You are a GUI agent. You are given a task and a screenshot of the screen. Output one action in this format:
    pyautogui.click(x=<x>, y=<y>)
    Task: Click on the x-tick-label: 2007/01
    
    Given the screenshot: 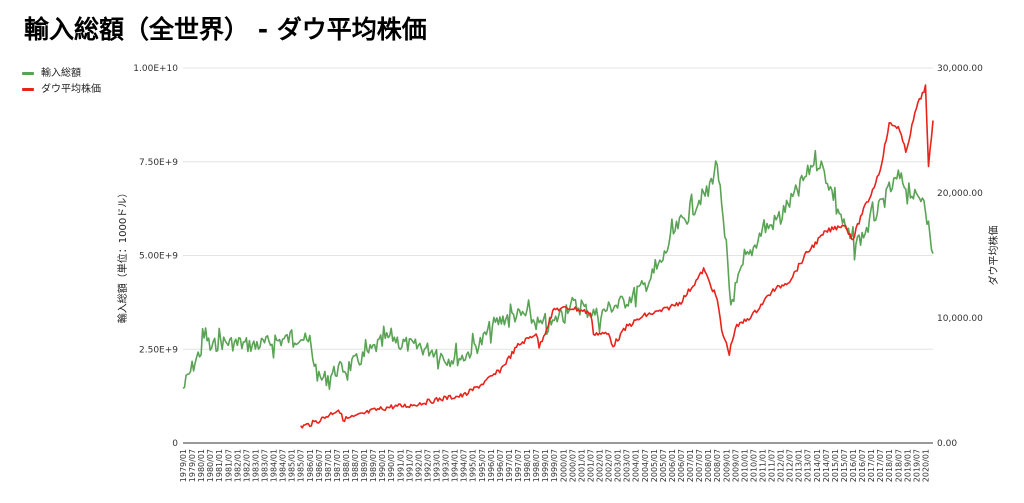 What is the action you would take?
    pyautogui.click(x=690, y=465)
    